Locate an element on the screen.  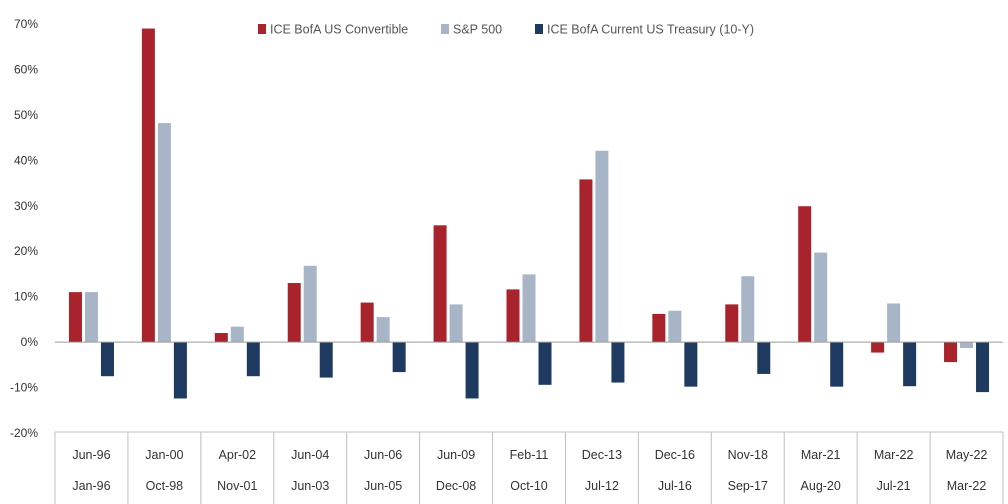
category-end-label: Jun-04 is located at coordinates (310, 455).